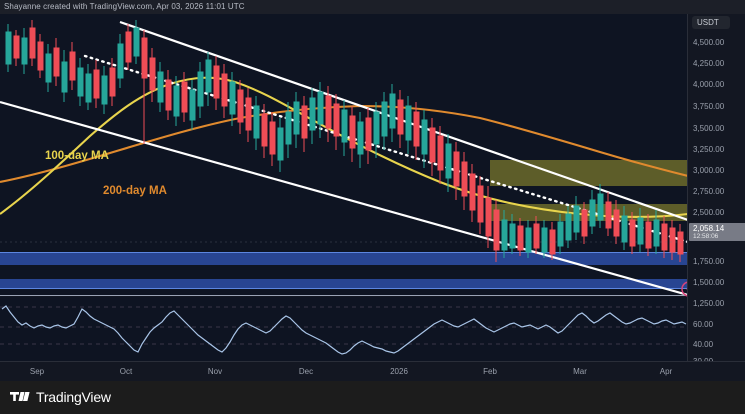 The height and width of the screenshot is (414, 745). Describe the element at coordinates (372, 371) in the screenshot. I see `date-axis: Sep Oct Nov Dec 2026 Feb Mar Apr` at that location.